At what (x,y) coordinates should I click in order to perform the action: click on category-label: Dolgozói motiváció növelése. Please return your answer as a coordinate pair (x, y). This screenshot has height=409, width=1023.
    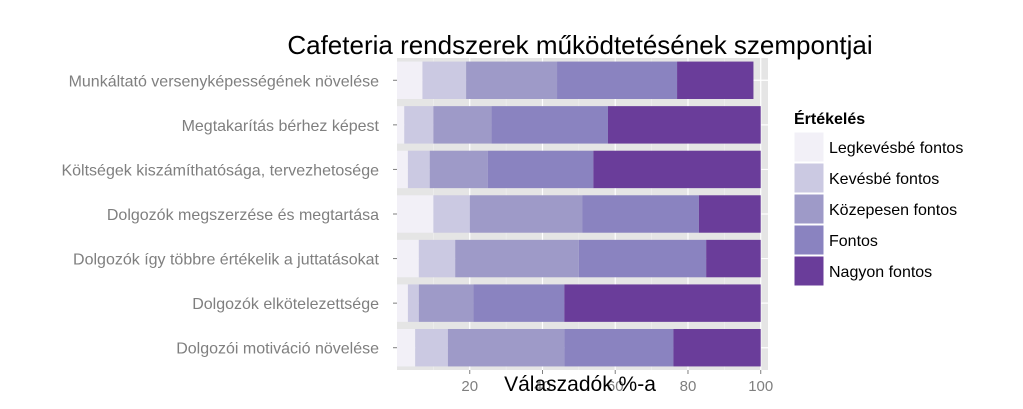
    Looking at the image, I should click on (277, 349).